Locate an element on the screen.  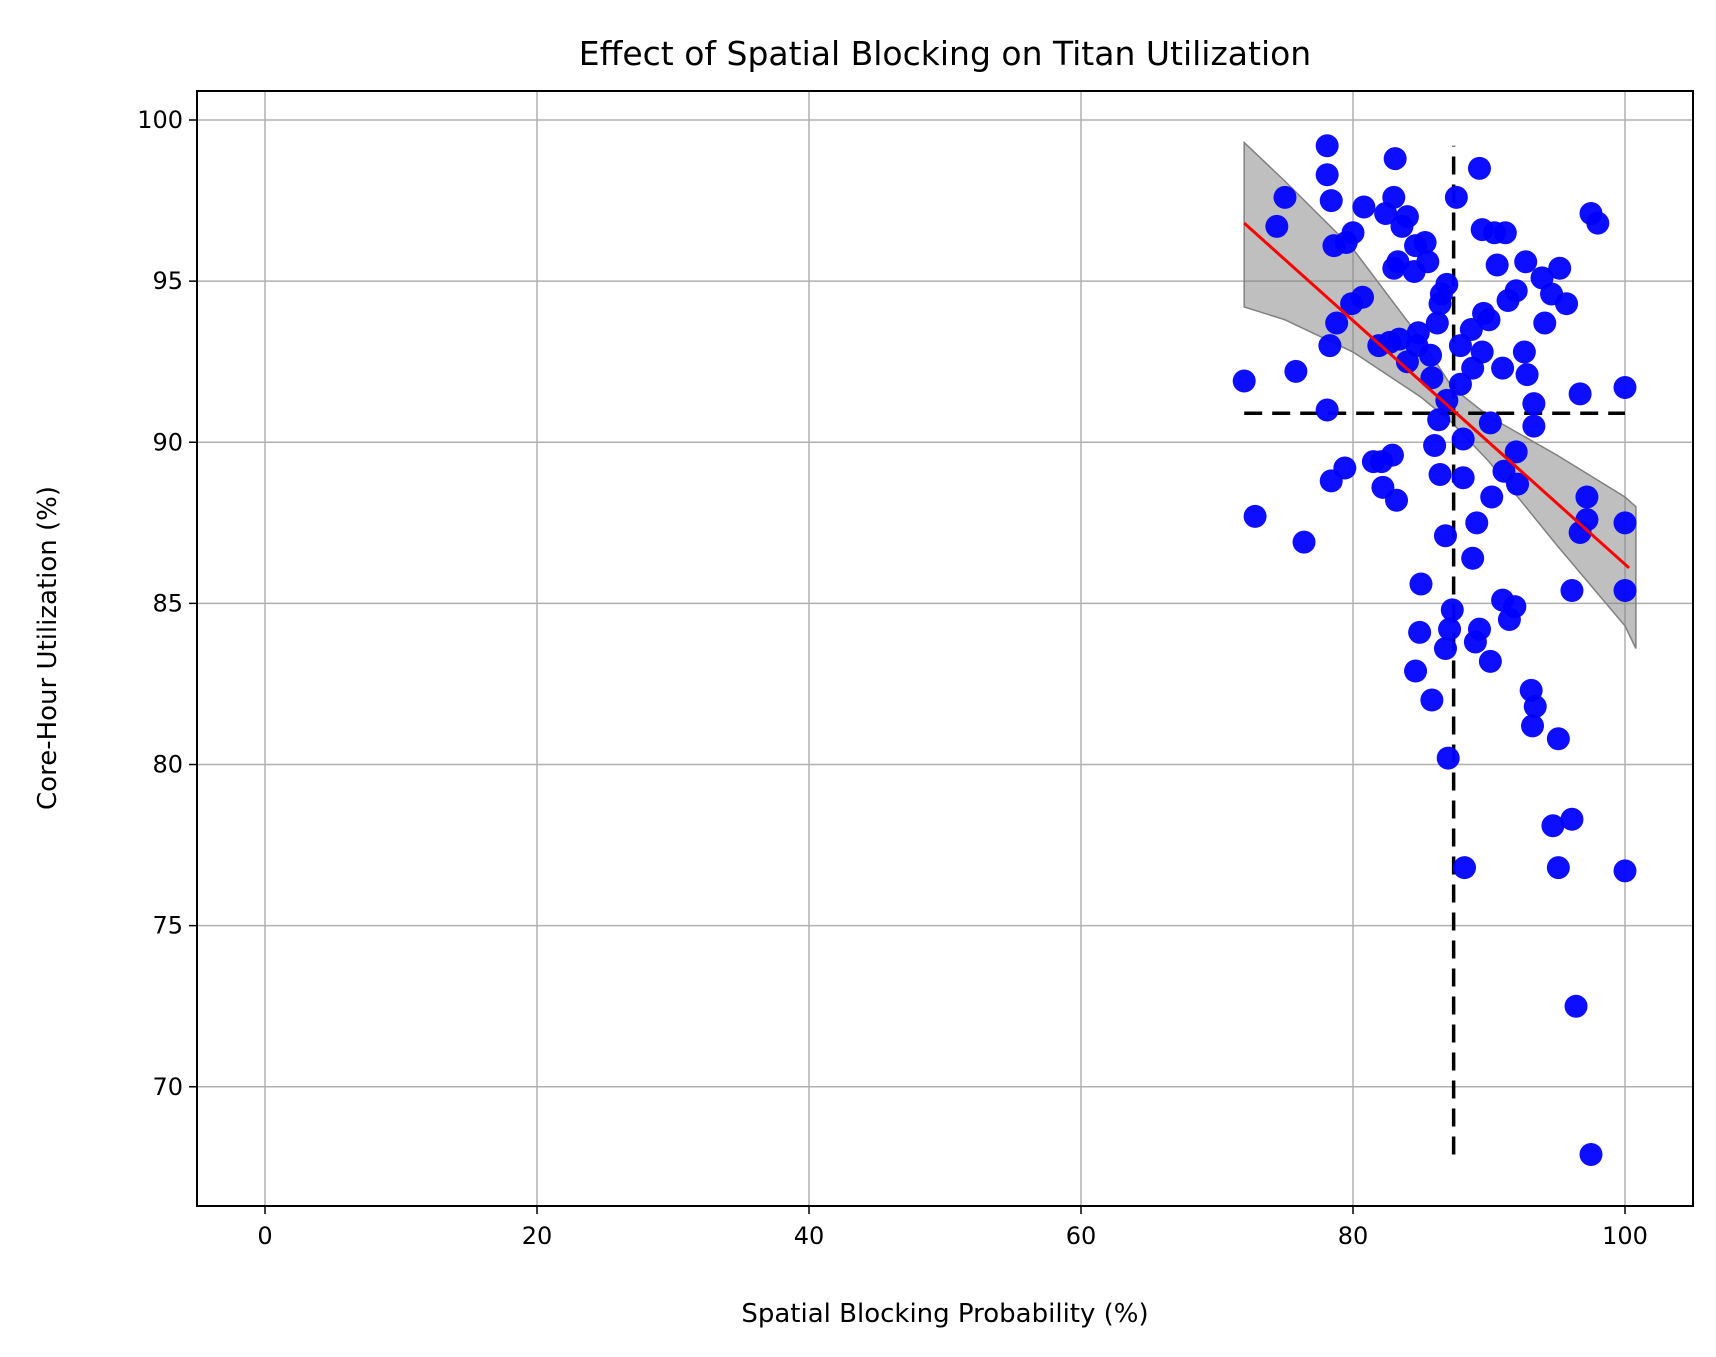
fit-line-layer is located at coordinates (1437, 396).